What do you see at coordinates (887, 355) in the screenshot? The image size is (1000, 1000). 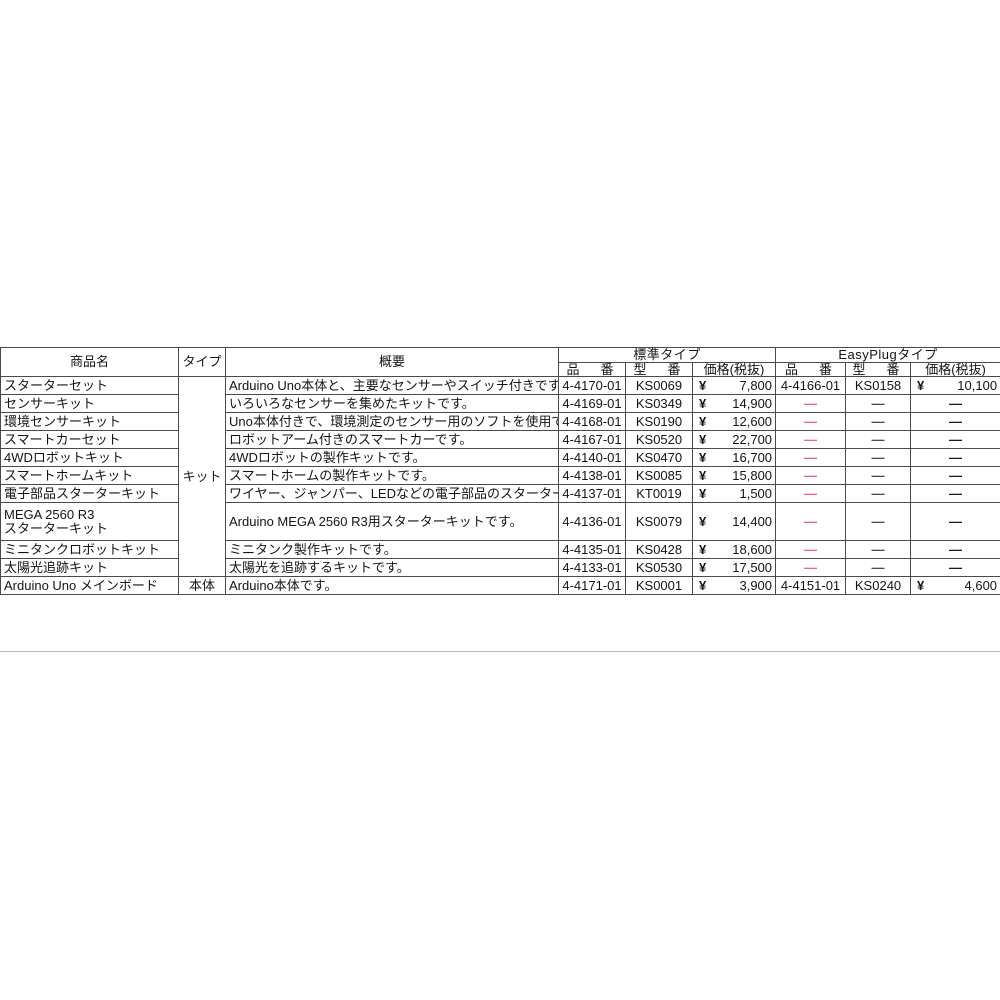 I see `header-group-easyplug: EasyPlugタイプ` at bounding box center [887, 355].